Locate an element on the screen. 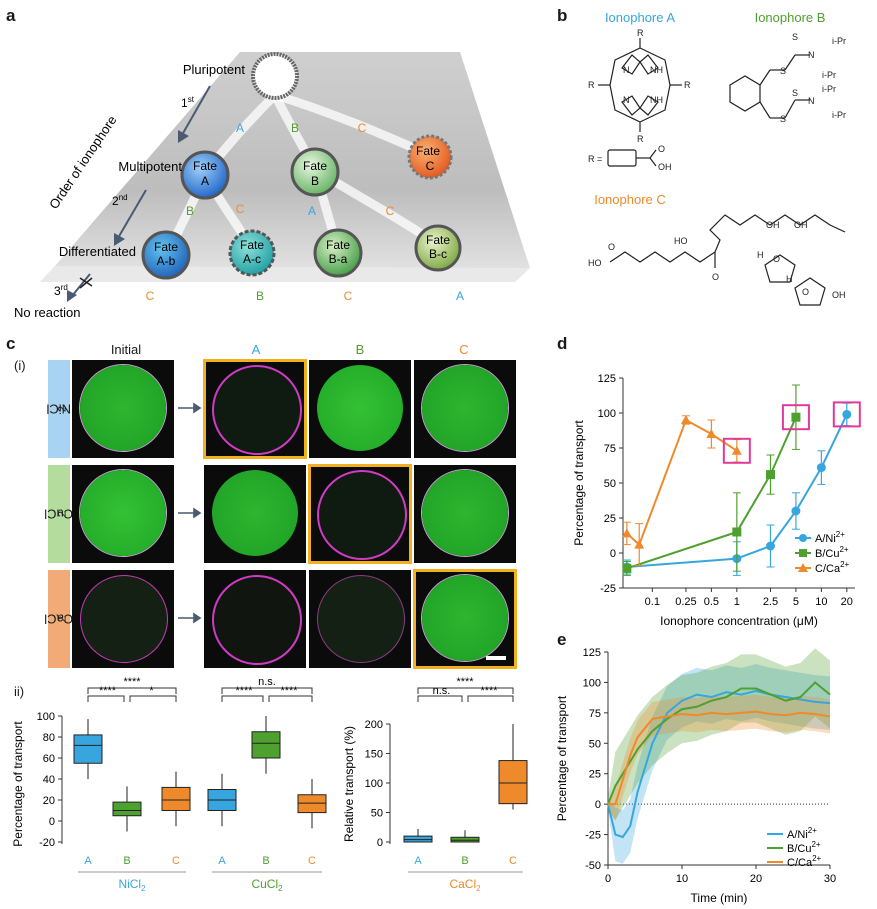 Image resolution: width=877 pixels, height=909 pixels. ionophore-b-structure is located at coordinates (769, 86).